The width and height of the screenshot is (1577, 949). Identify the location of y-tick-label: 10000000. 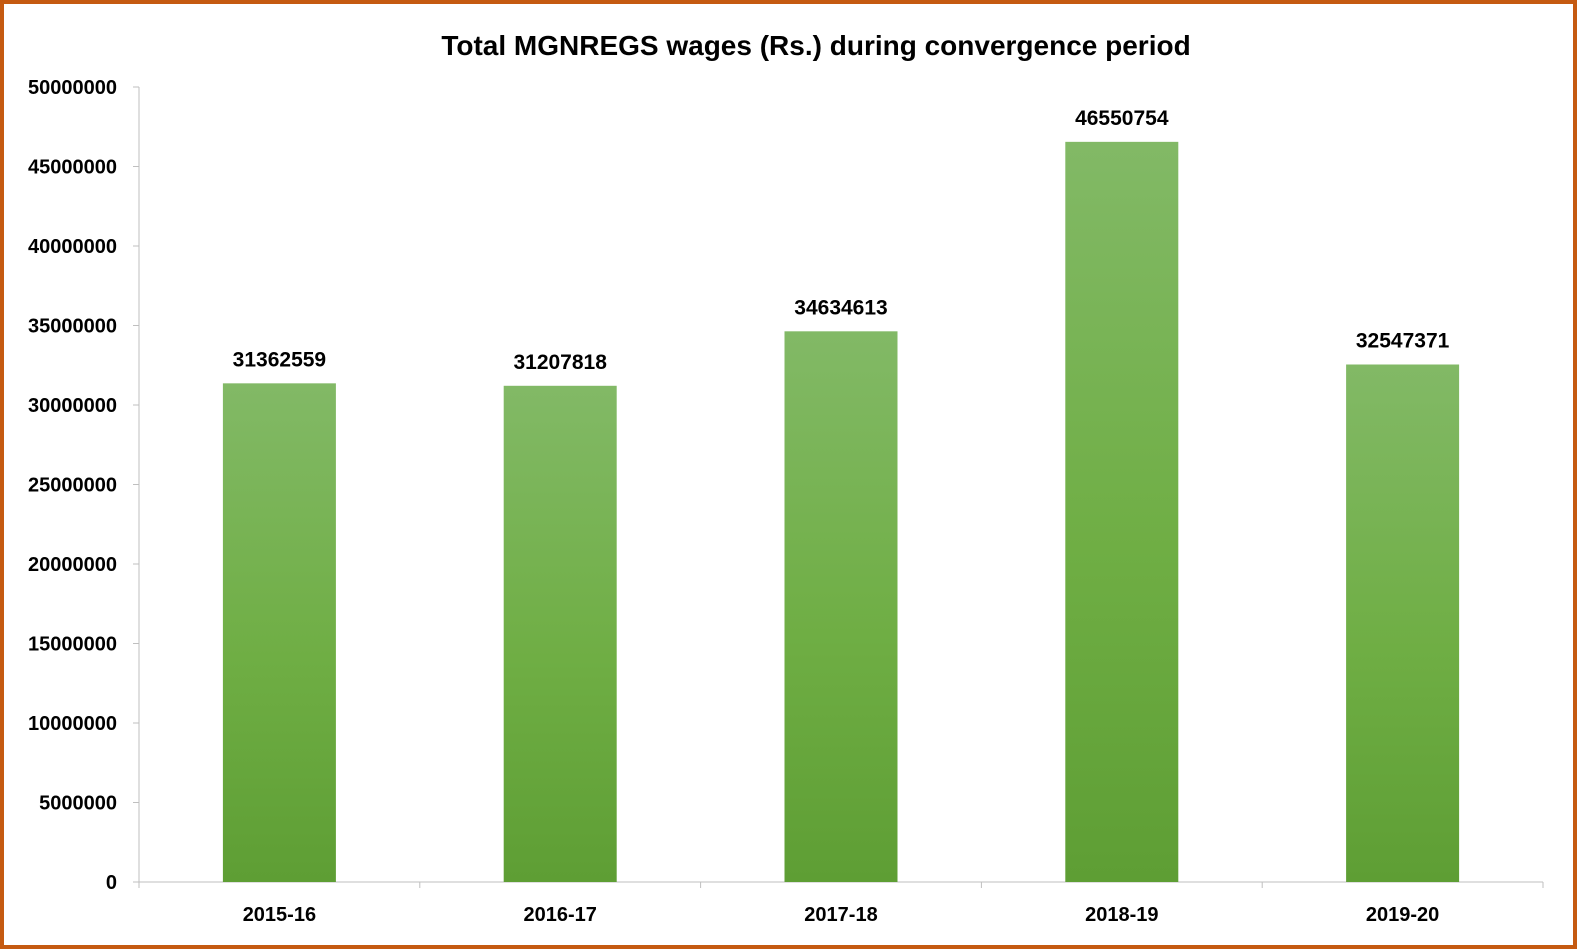
(72, 724).